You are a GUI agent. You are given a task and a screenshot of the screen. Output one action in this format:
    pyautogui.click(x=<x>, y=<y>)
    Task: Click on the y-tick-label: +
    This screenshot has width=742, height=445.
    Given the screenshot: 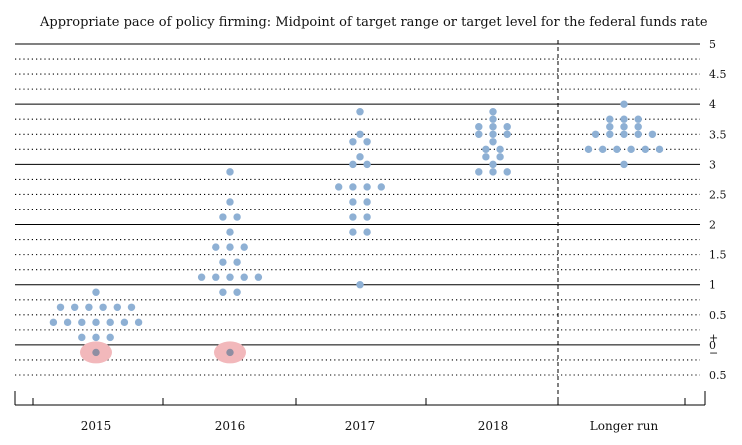 What is the action you would take?
    pyautogui.click(x=713, y=337)
    